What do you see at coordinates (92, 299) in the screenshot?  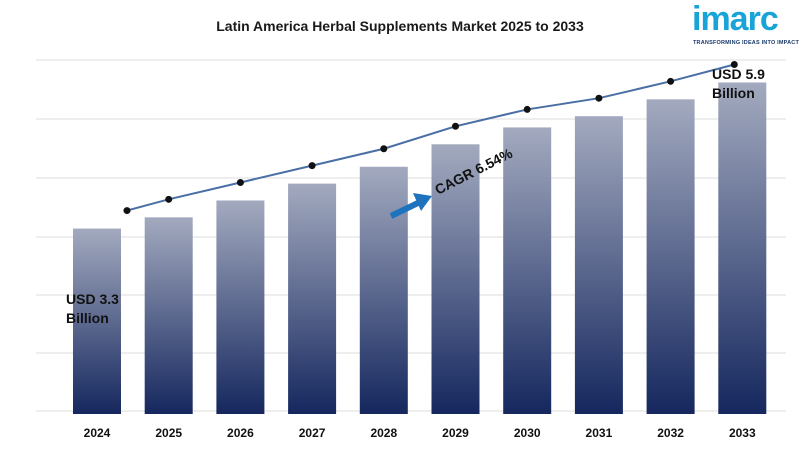 I see `start-value-label: USD 3.3` at bounding box center [92, 299].